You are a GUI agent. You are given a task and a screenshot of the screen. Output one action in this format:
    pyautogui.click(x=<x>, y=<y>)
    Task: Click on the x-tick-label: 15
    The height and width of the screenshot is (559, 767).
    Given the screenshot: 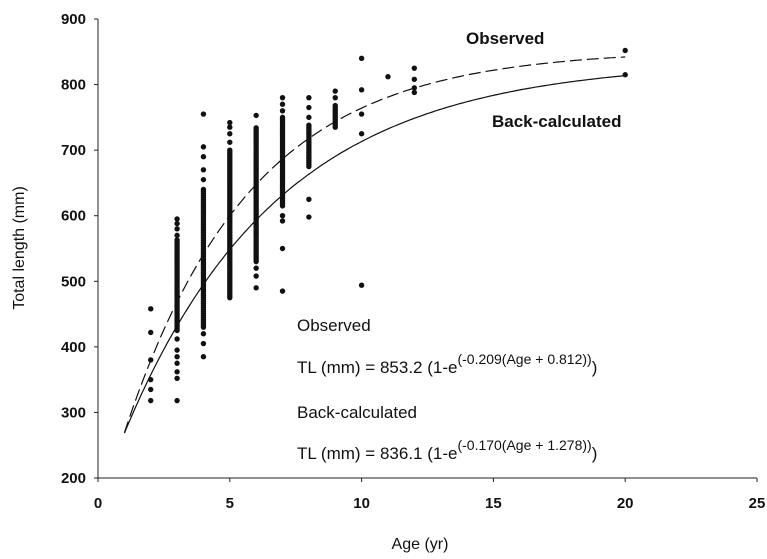 What is the action you would take?
    pyautogui.click(x=493, y=503)
    